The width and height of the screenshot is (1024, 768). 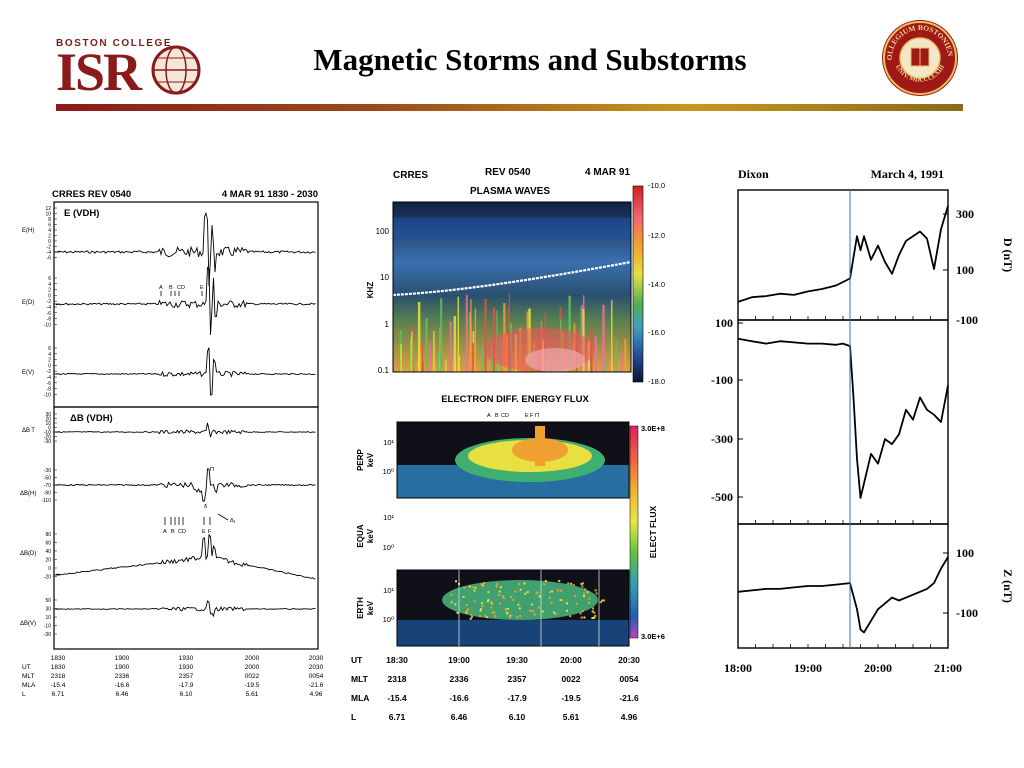 What do you see at coordinates (508, 172) in the screenshot?
I see `chart2-rev: REV 0540` at bounding box center [508, 172].